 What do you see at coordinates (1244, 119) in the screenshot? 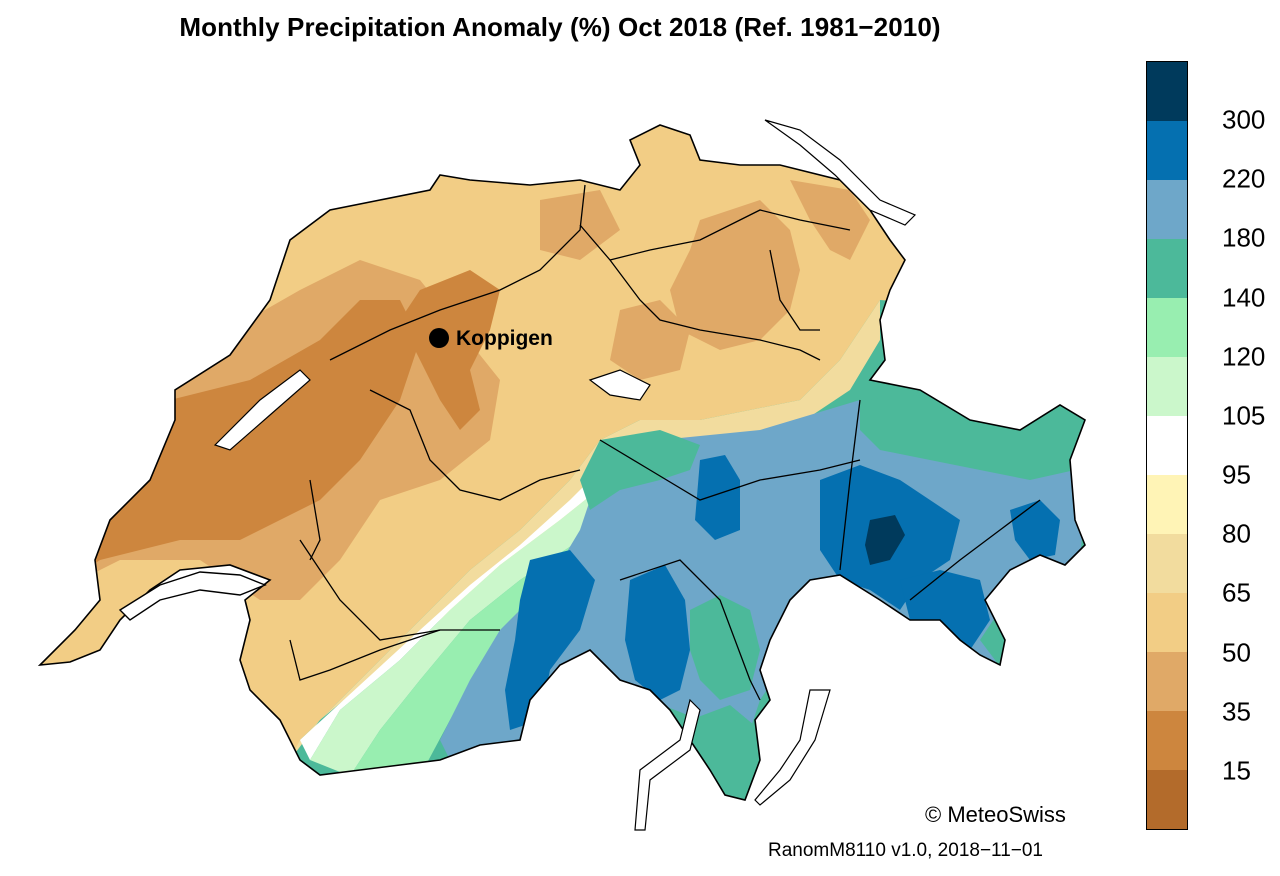
I see `legend-label: 300` at bounding box center [1244, 119].